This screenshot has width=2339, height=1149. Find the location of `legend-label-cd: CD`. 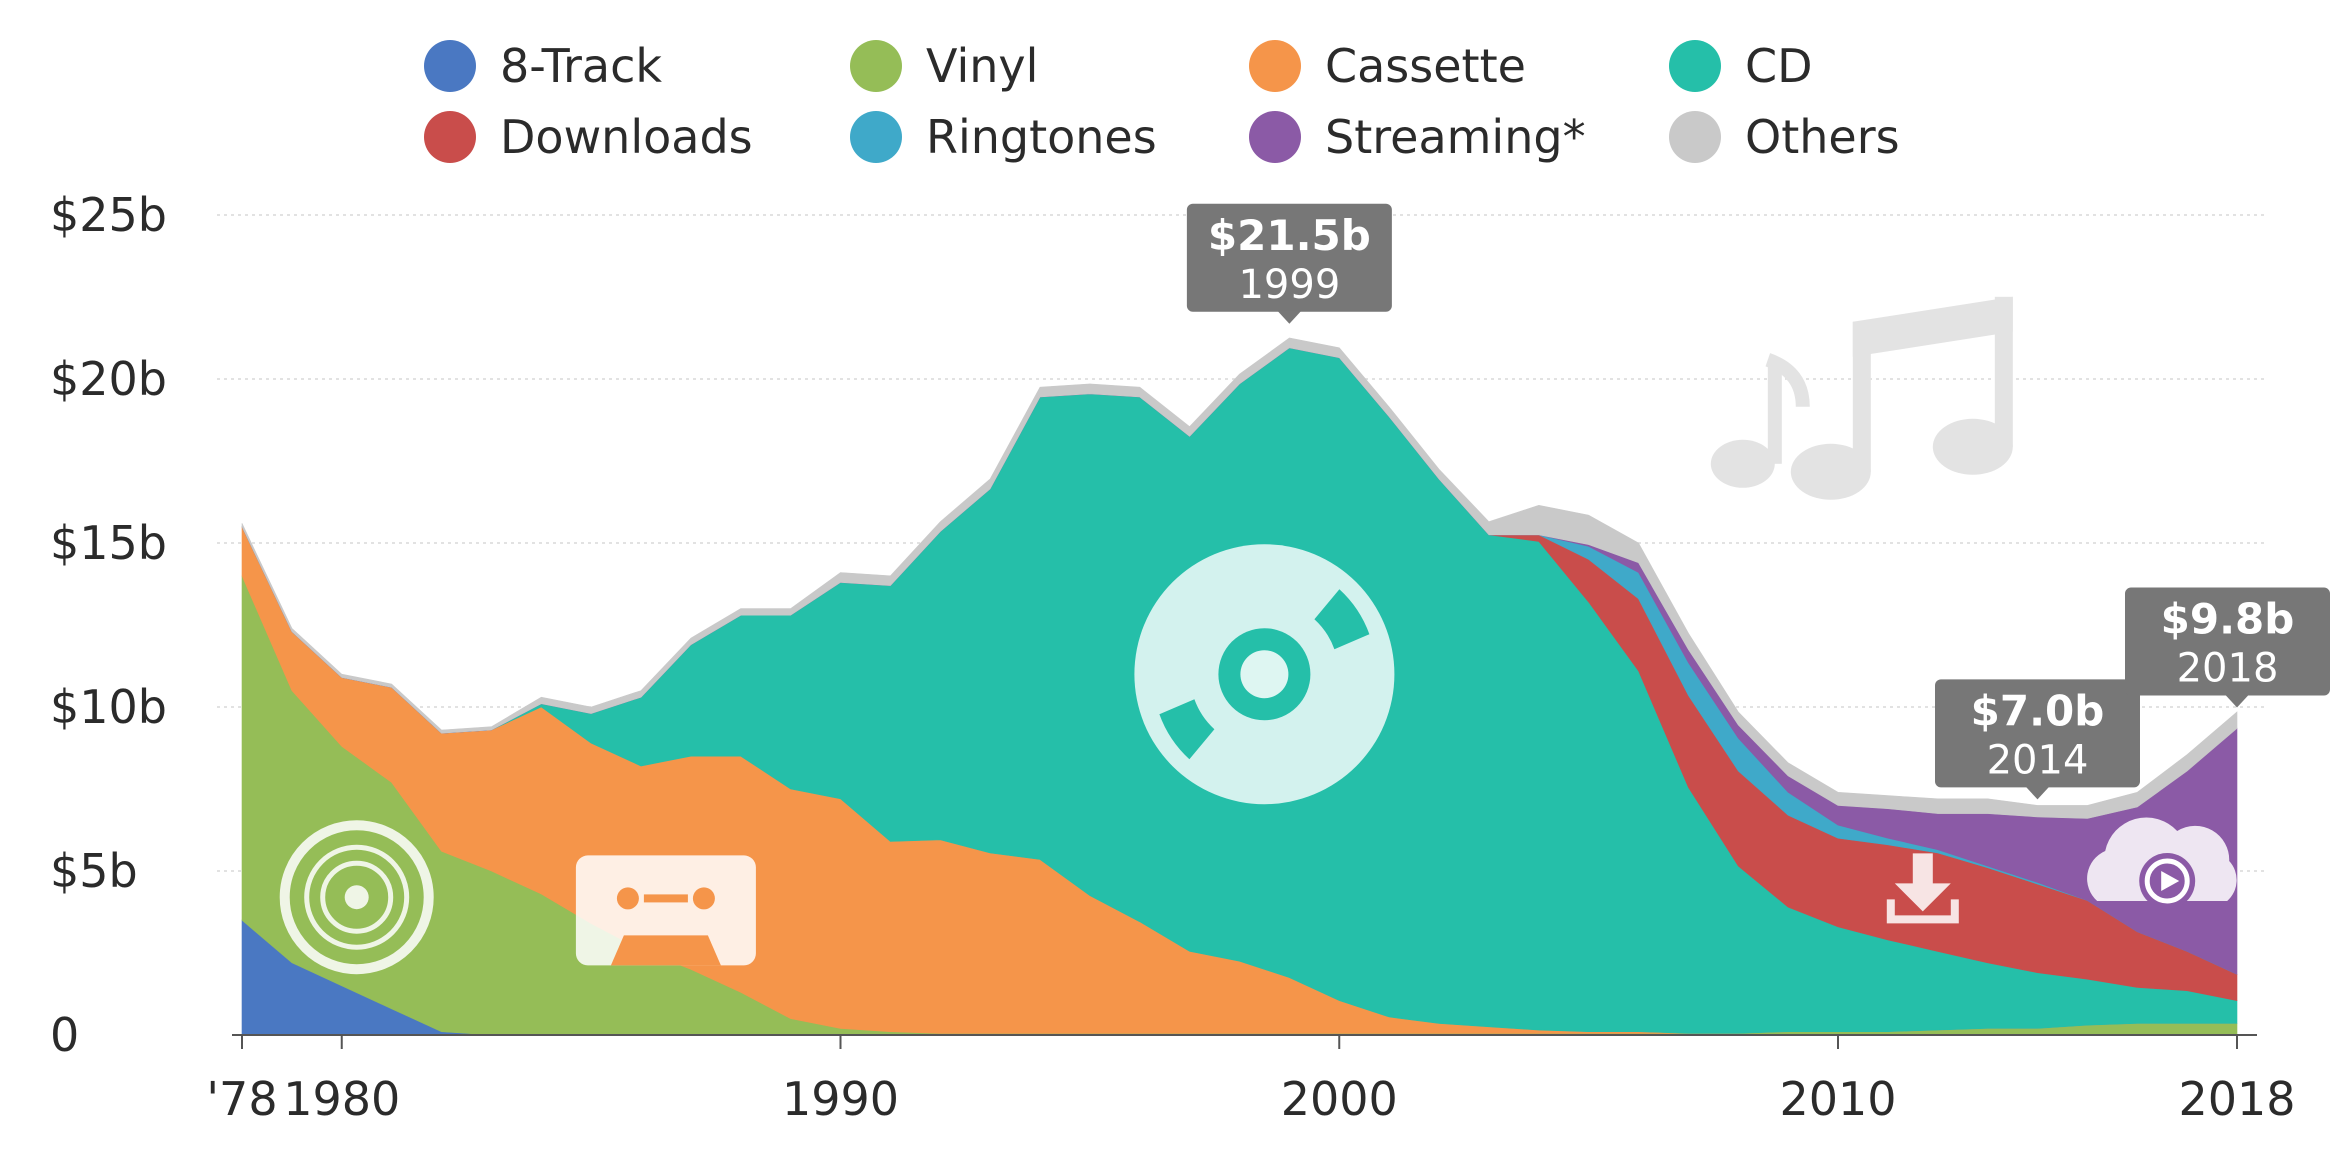

legend-label-cd: CD is located at coordinates (1779, 66).